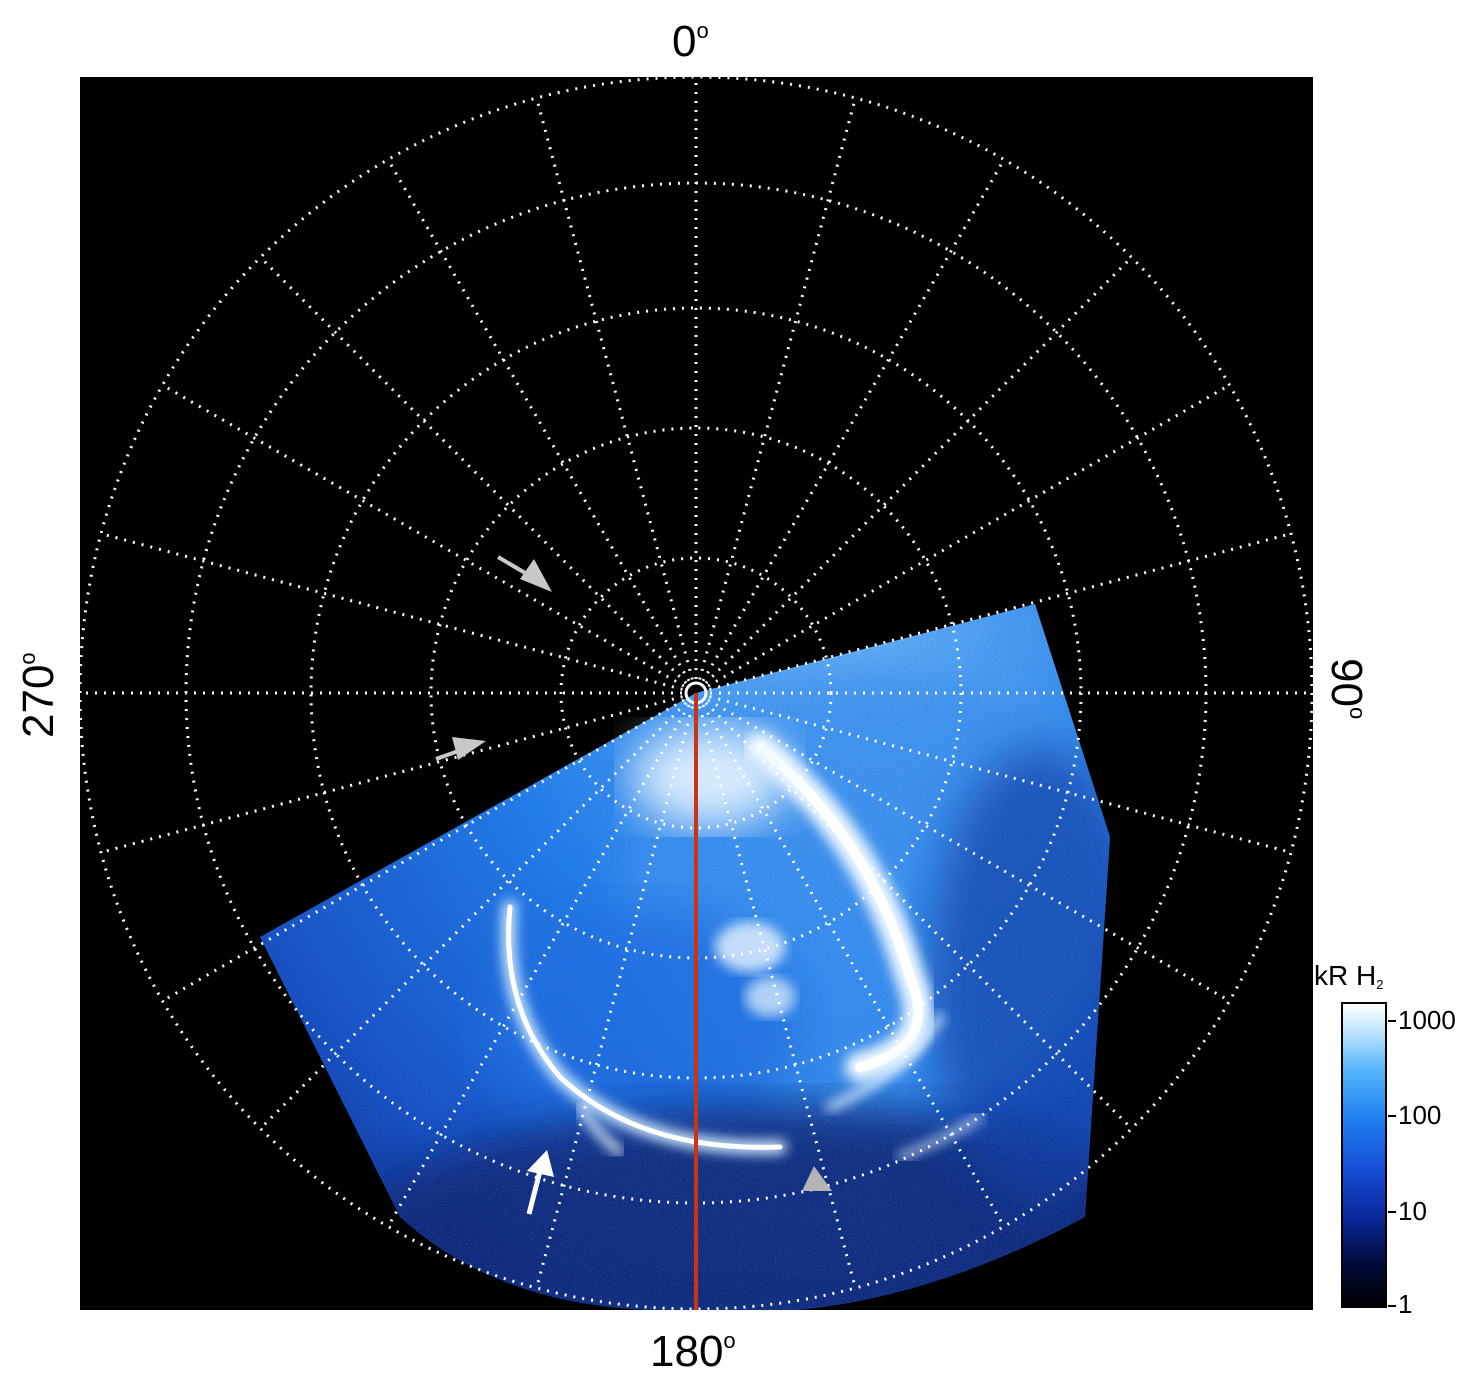 The width and height of the screenshot is (1481, 1386). Describe the element at coordinates (524, 573) in the screenshot. I see `arrow-marker-gray-upper-left` at that location.